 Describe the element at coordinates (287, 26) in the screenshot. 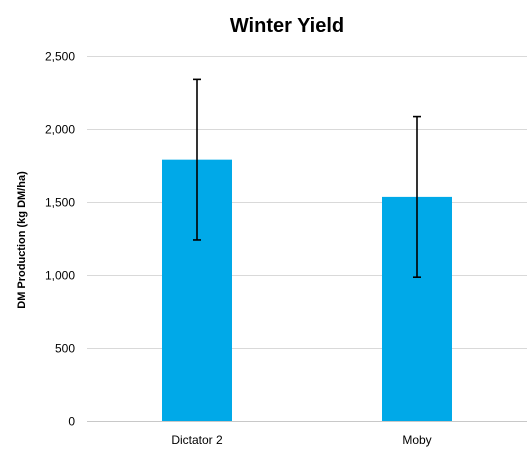

I see `chart-title: Winter Yield` at that location.